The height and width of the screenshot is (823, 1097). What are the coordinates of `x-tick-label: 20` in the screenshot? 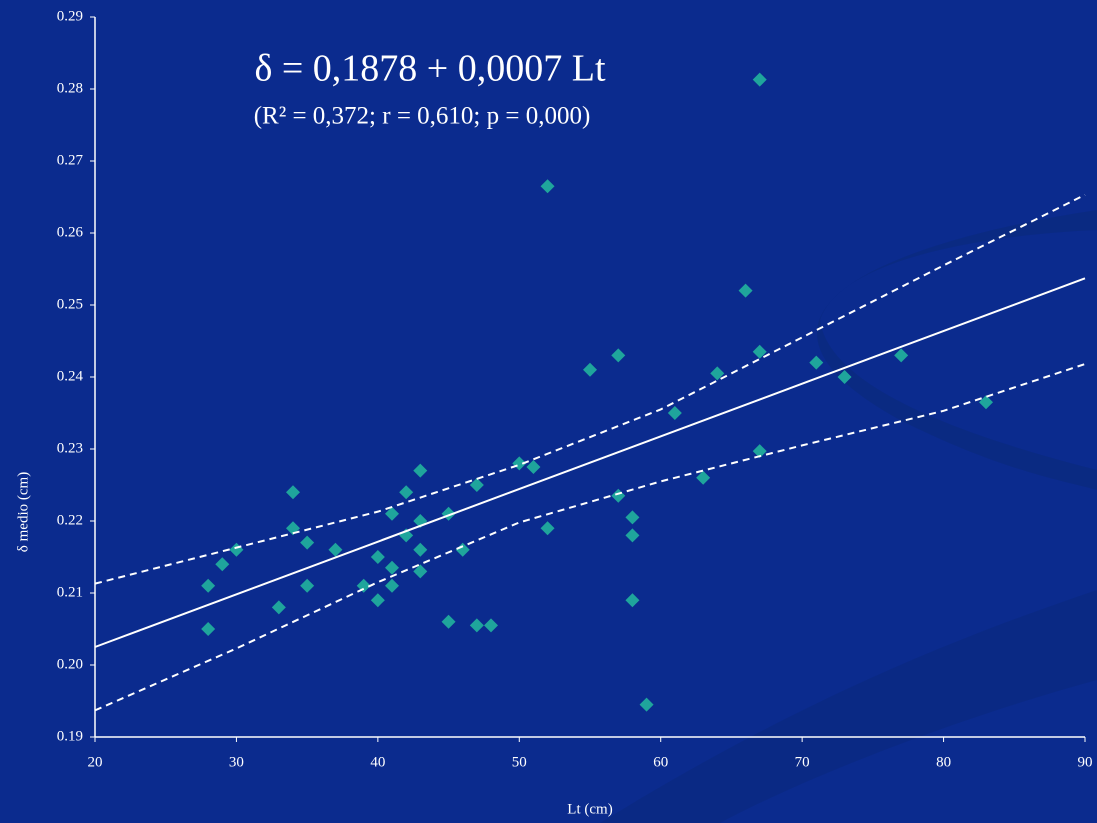 It's located at (95, 762).